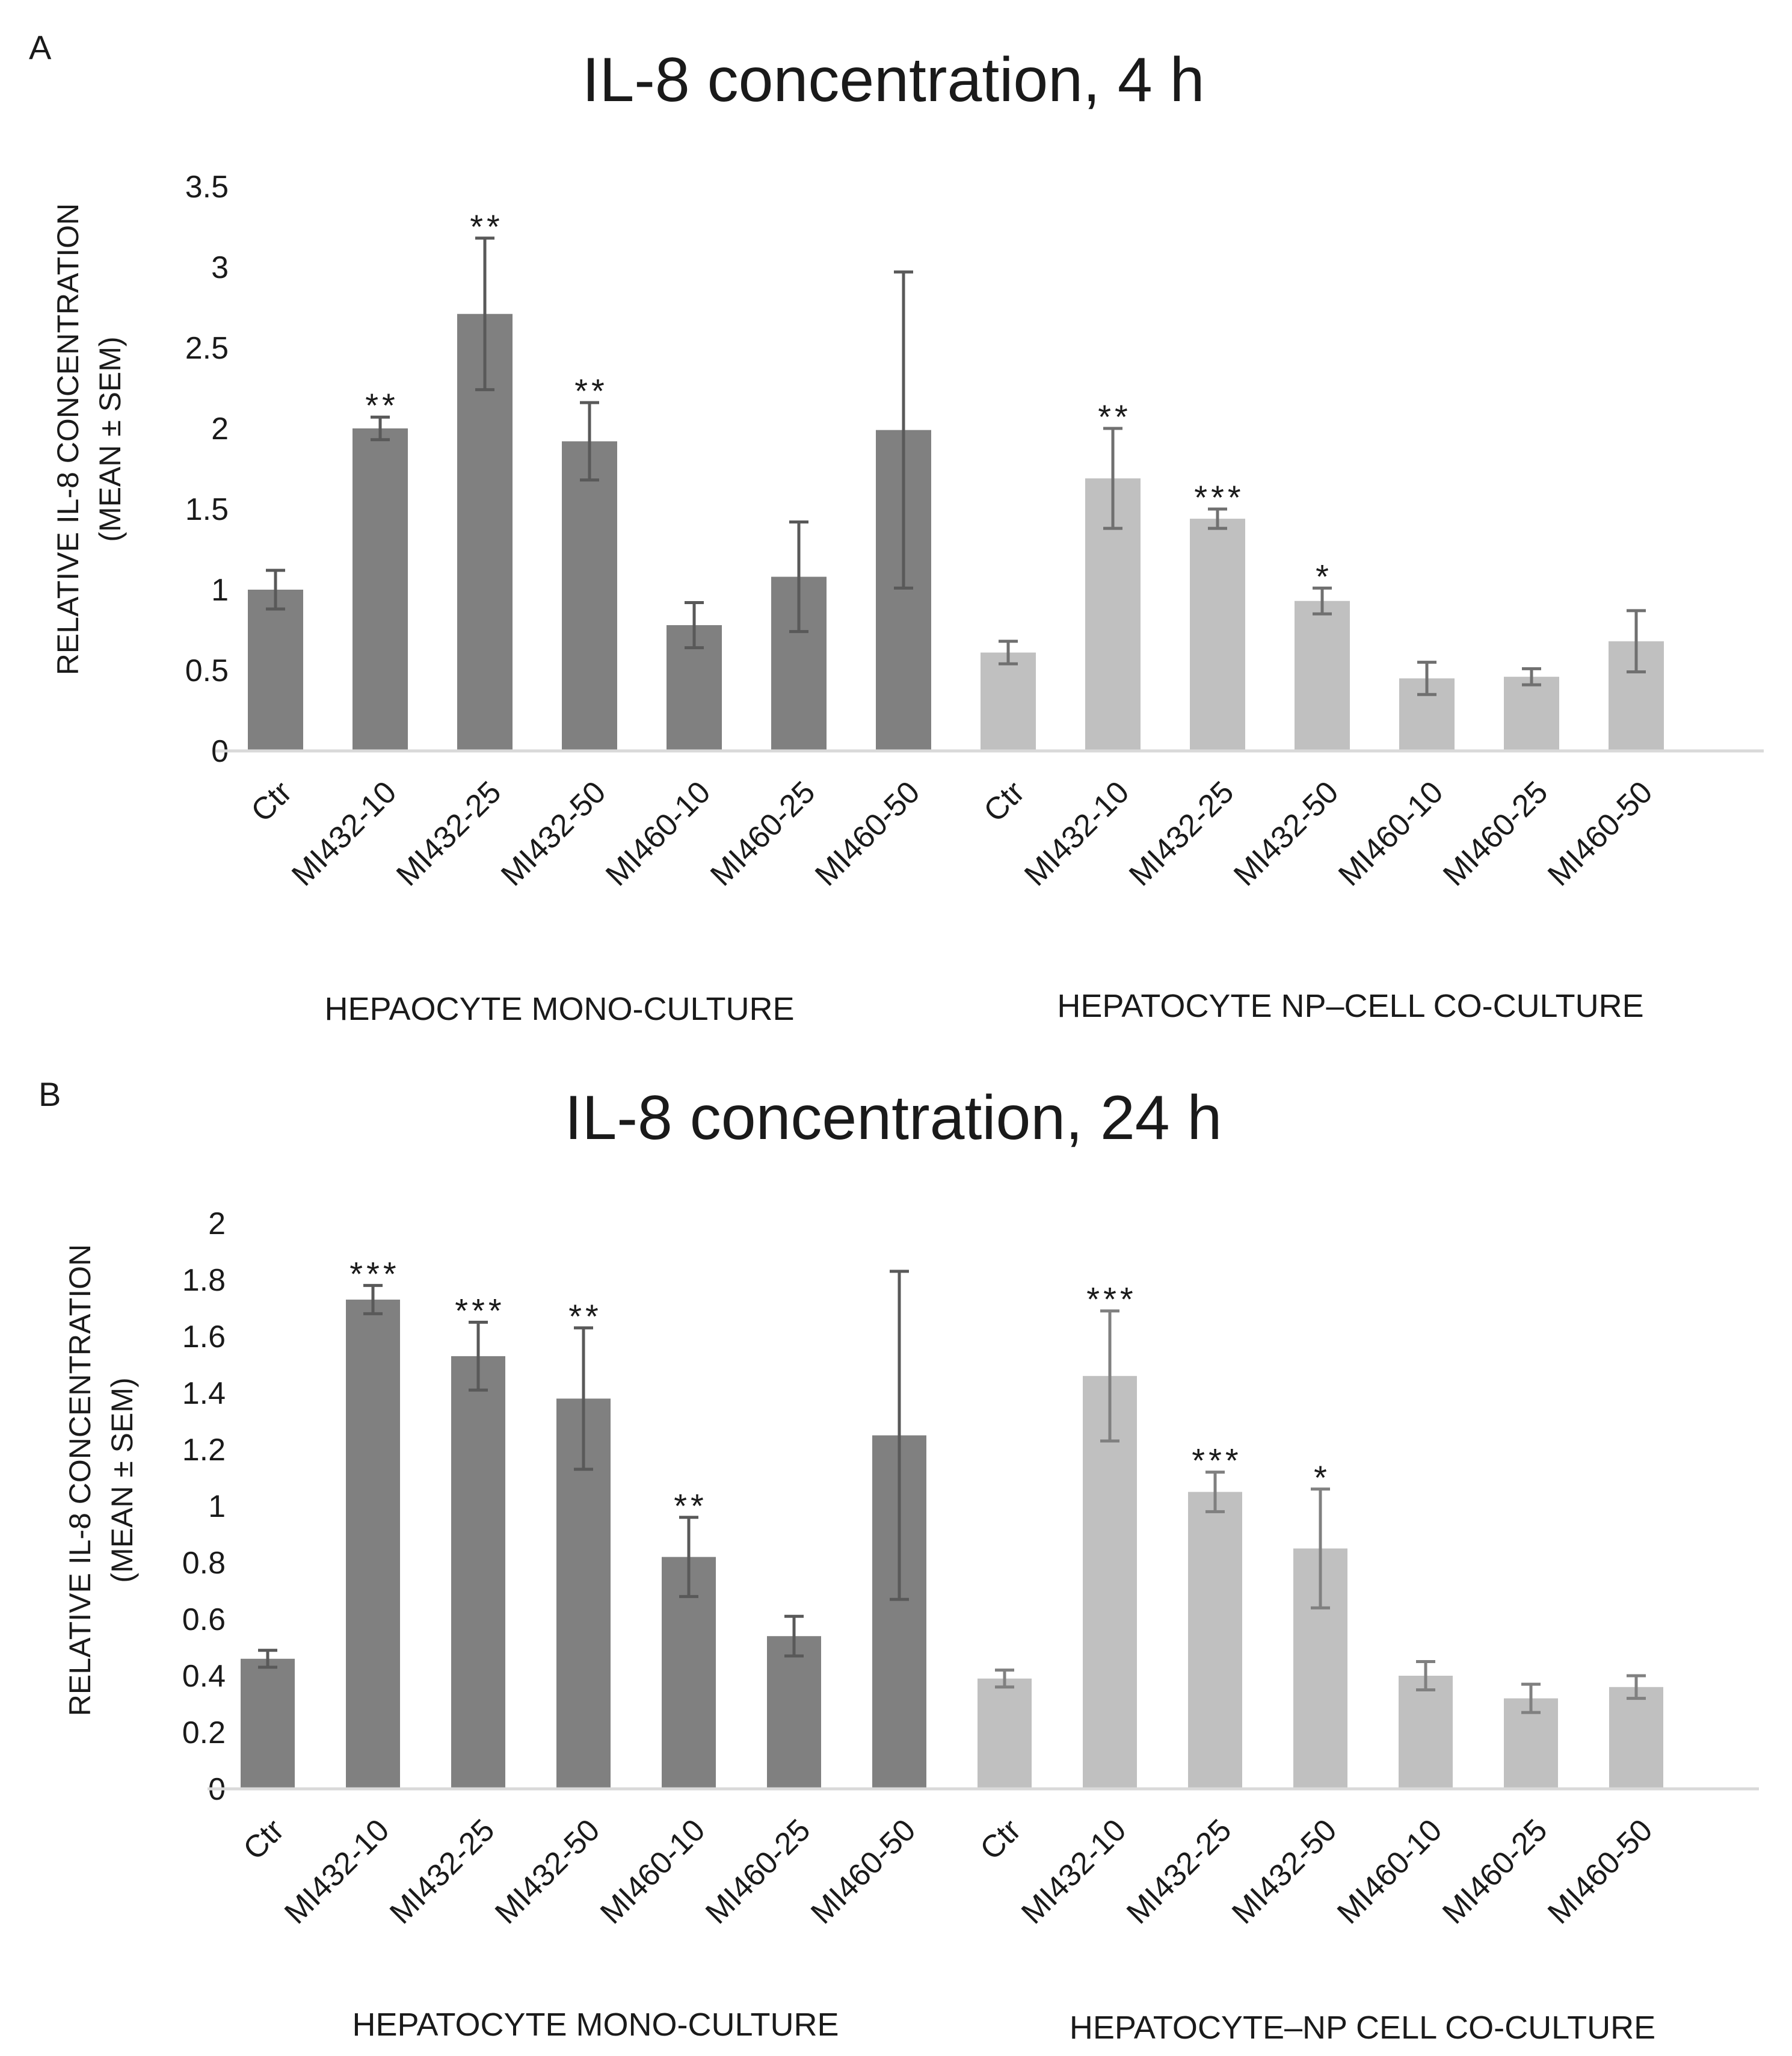 This screenshot has height=2056, width=1792. What do you see at coordinates (40, 47) in the screenshot?
I see `panel-letter: A` at bounding box center [40, 47].